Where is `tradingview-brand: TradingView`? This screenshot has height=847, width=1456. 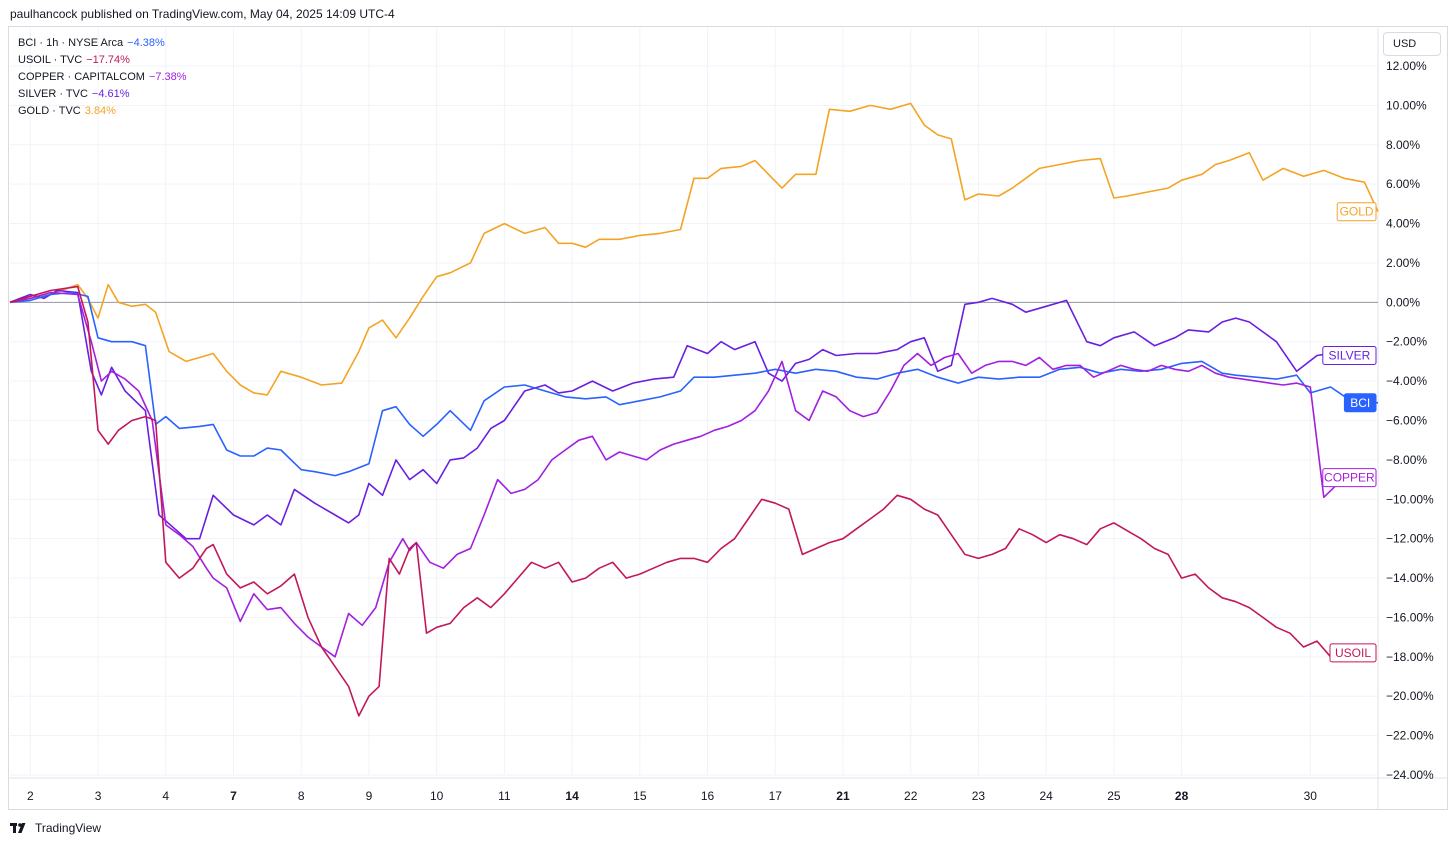 tradingview-brand: TradingView is located at coordinates (55, 828).